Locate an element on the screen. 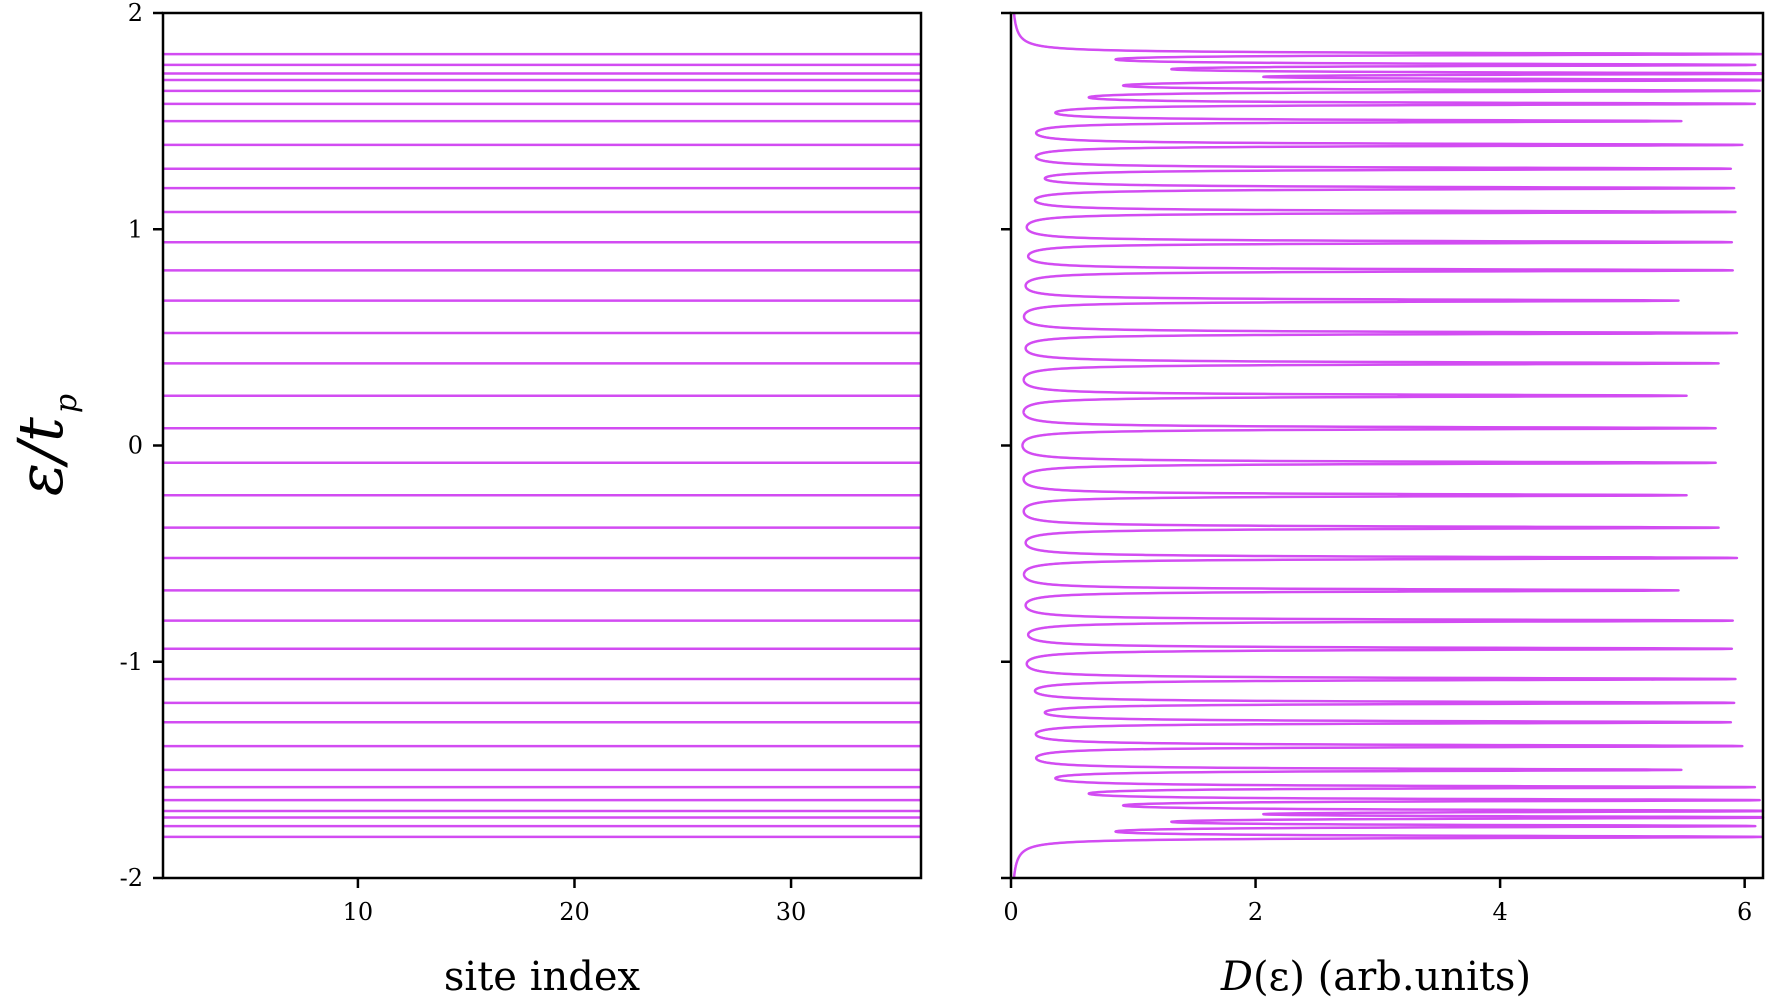  right-x-axis-label: D(ε) (arb.units) is located at coordinates (1375, 977).